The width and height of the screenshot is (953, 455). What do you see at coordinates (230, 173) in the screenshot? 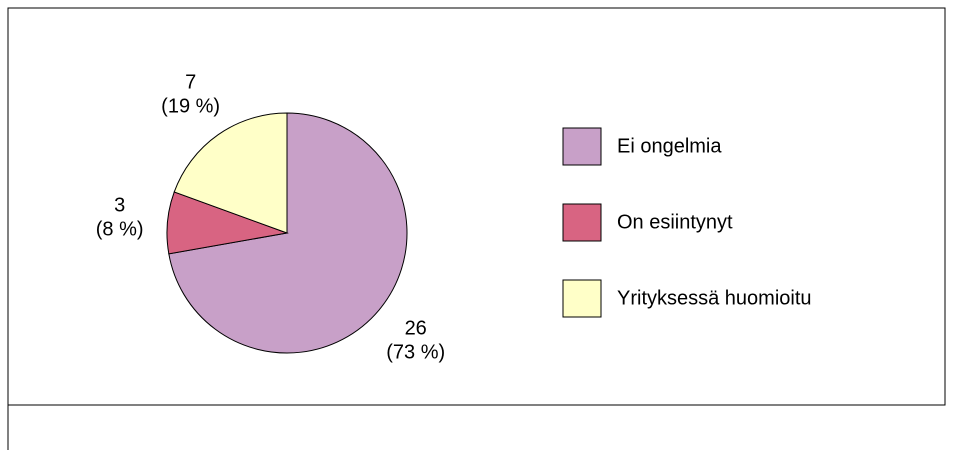
I see `pie-slice` at bounding box center [230, 173].